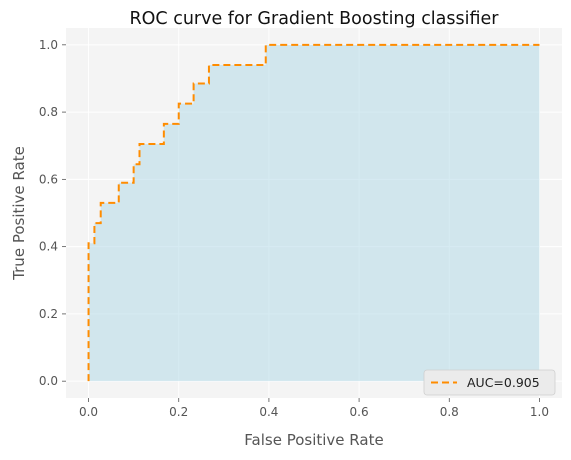 The image size is (571, 460). What do you see at coordinates (48, 247) in the screenshot?
I see `y-tick-label: 0.4` at bounding box center [48, 247].